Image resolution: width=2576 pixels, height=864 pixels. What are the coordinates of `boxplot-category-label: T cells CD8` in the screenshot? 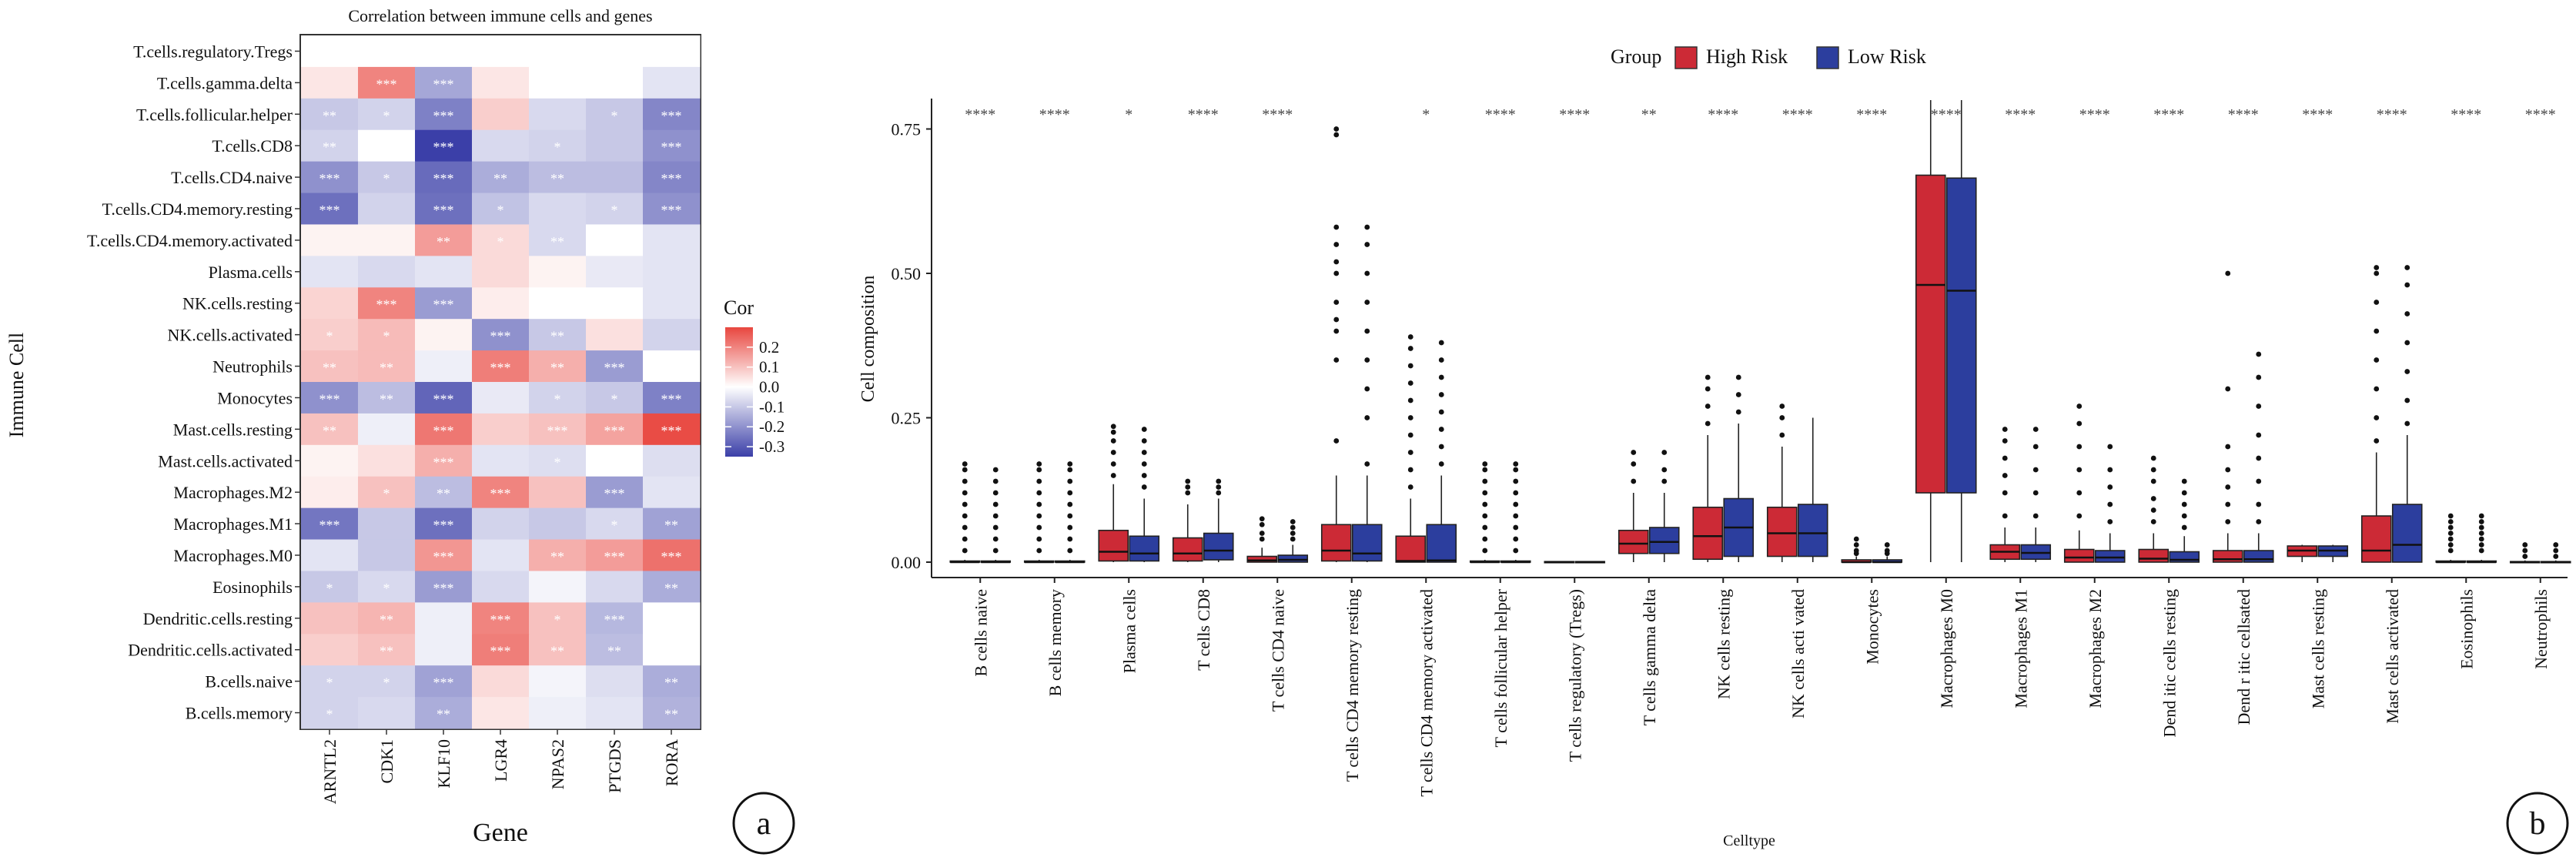 It's located at (1203, 630).